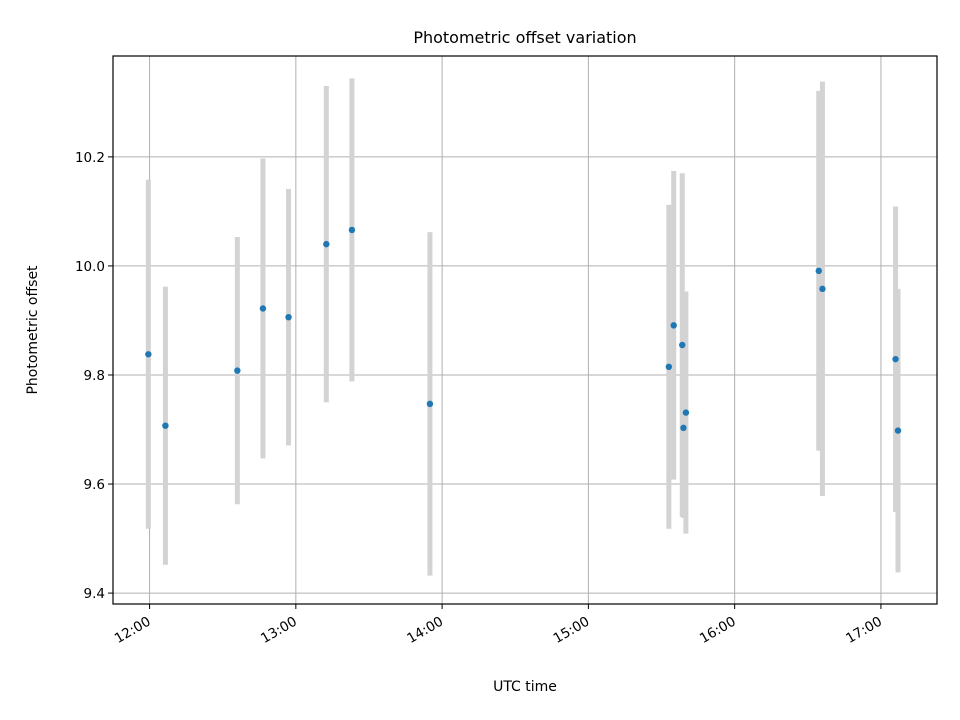 Image resolution: width=960 pixels, height=720 pixels. I want to click on x-axis-label: UTC time, so click(525, 687).